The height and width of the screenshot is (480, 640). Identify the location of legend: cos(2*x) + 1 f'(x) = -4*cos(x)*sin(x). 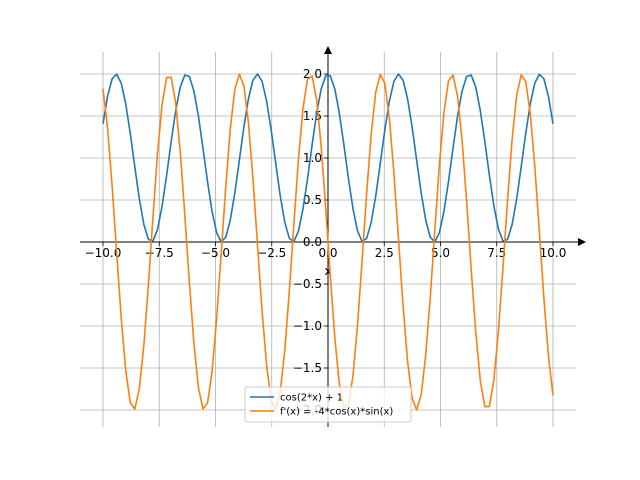
(328, 404).